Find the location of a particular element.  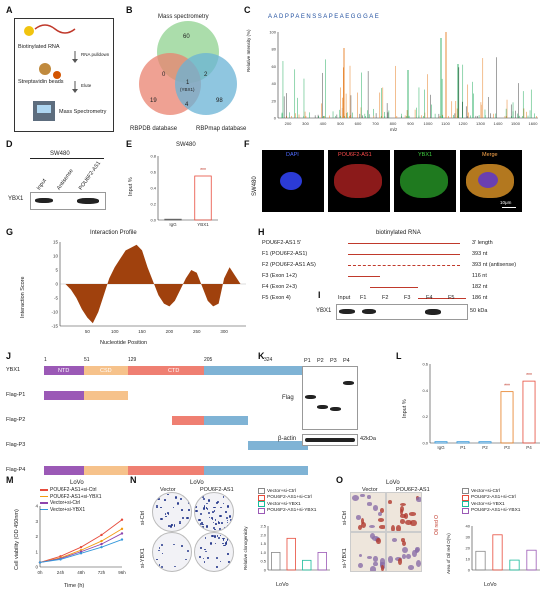

micro-dapi: DAPI is located at coordinates (293, 181).